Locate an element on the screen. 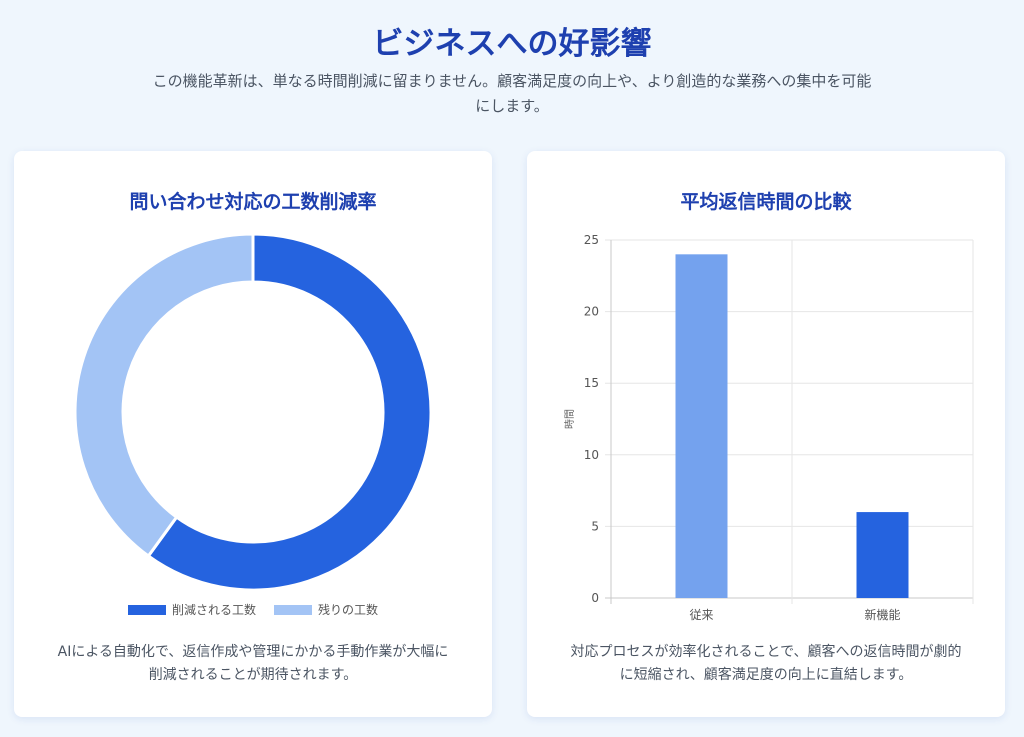 The image size is (1024, 737). page-title: ビジネスへの好影響 is located at coordinates (512, 44).